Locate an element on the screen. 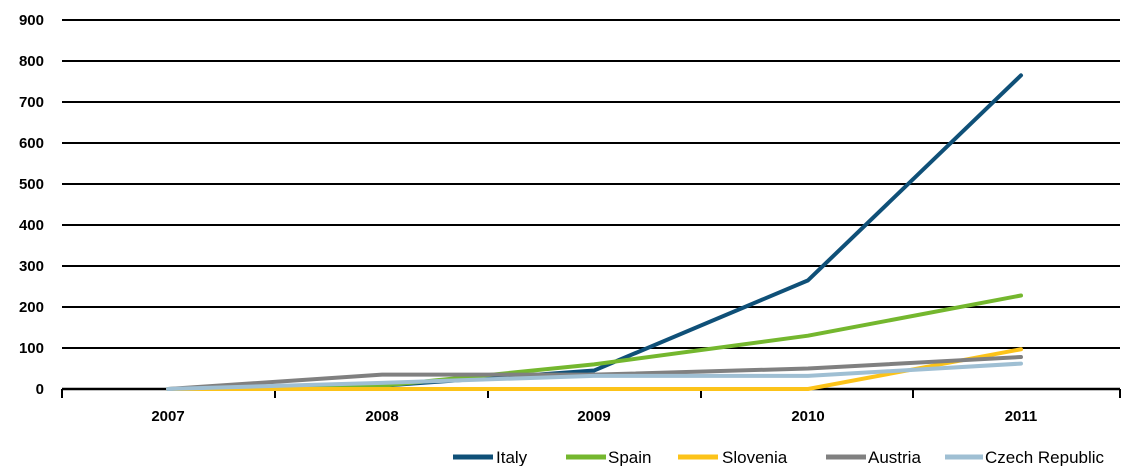  y-tick-label-800: 800 is located at coordinates (31, 61).